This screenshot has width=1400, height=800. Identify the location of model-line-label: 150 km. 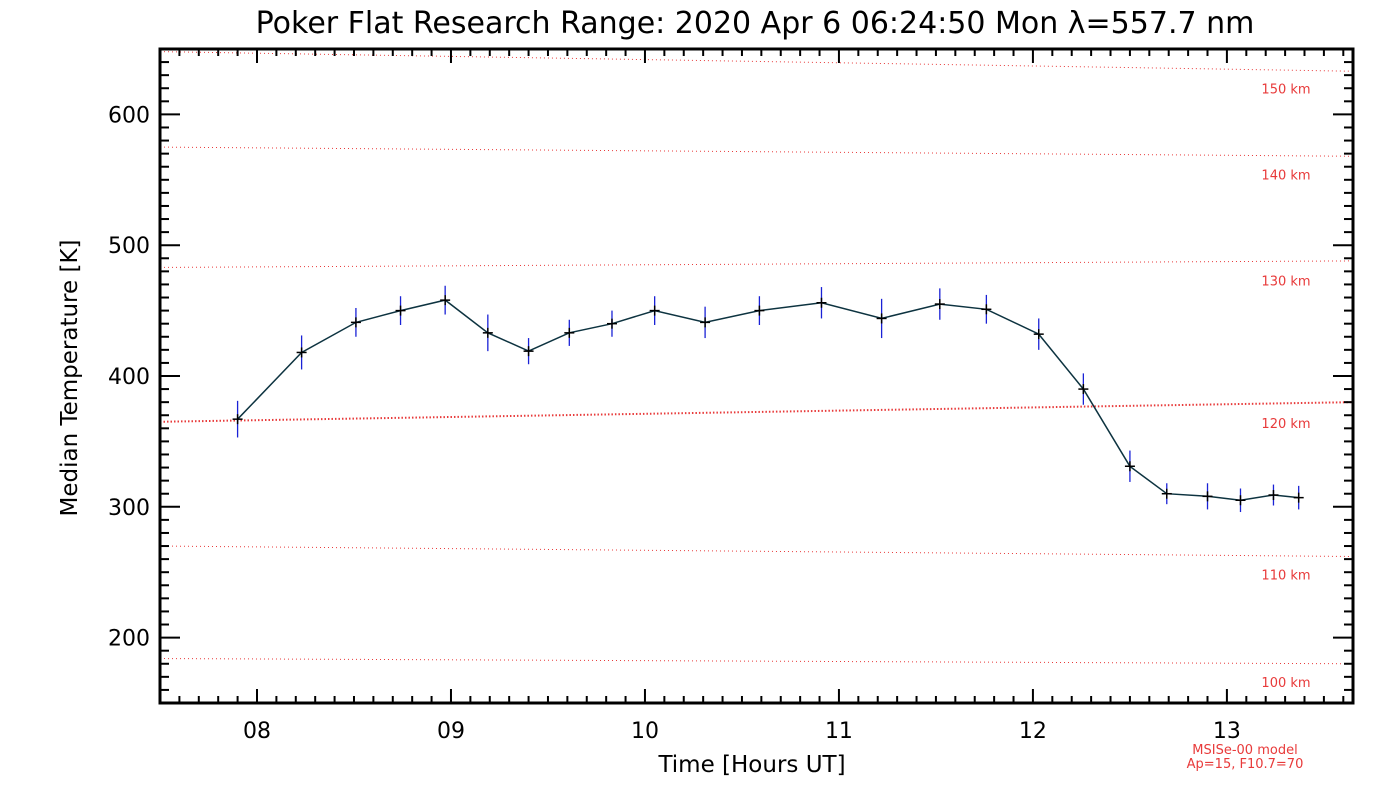
(1285, 89).